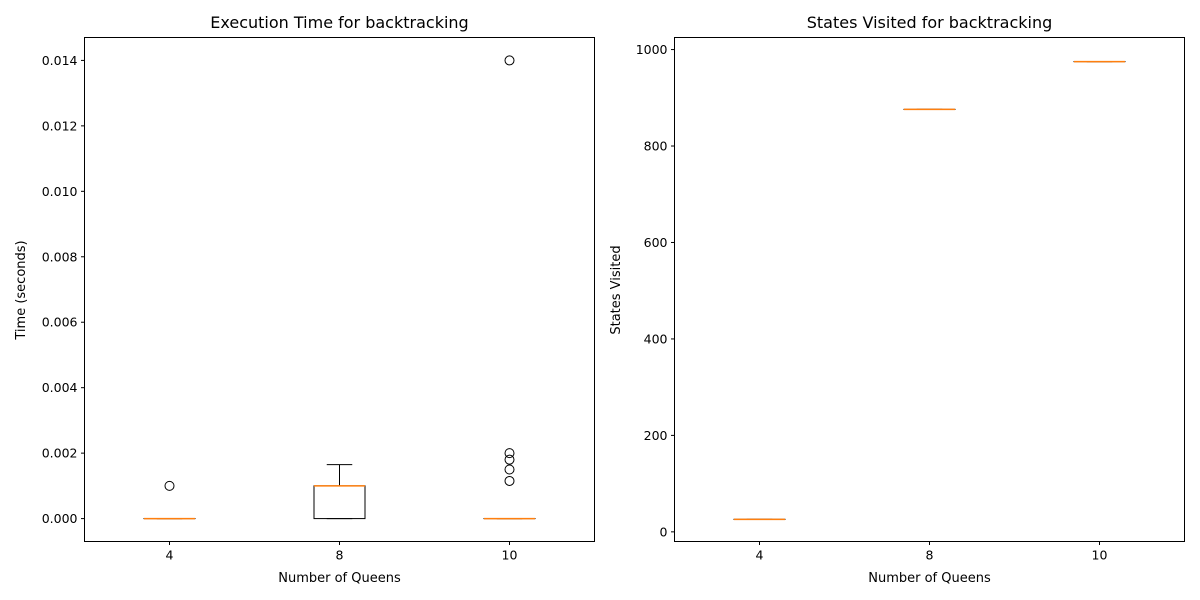 The width and height of the screenshot is (1200, 600). I want to click on y-axis: 0 200 400 600 800 1000, so click(655, 290).